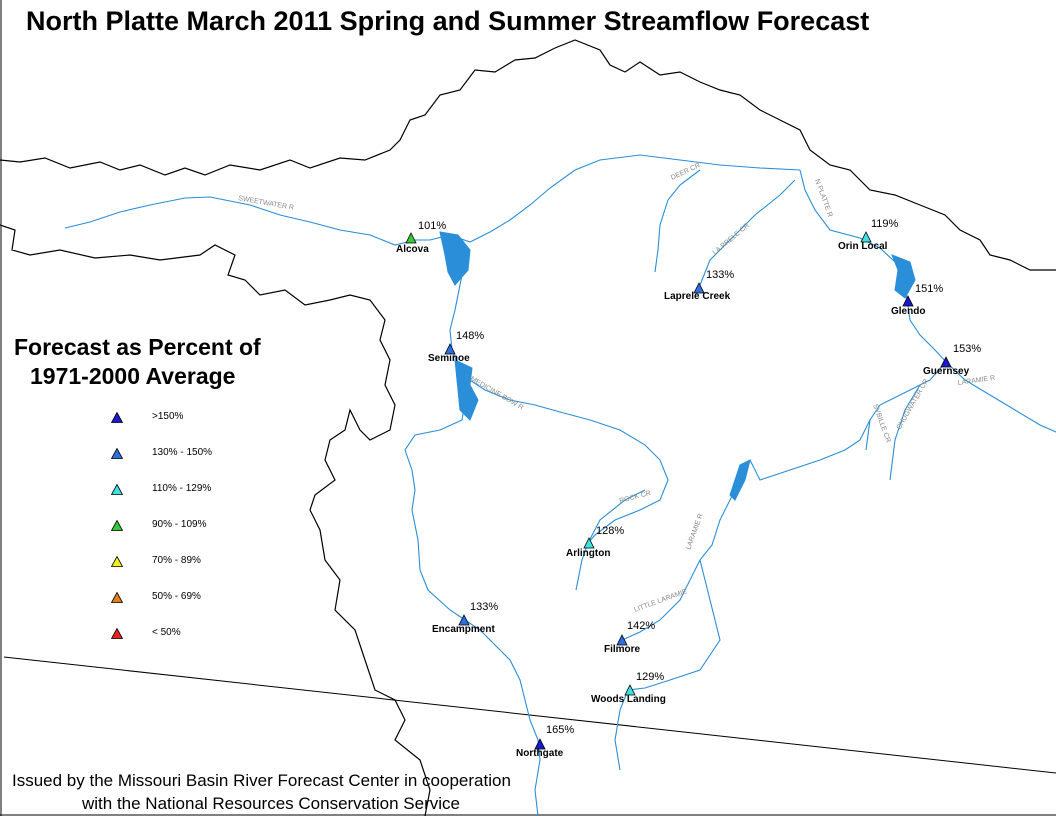 This screenshot has height=816, width=1056. I want to click on laramie-lower, so click(667, 665).